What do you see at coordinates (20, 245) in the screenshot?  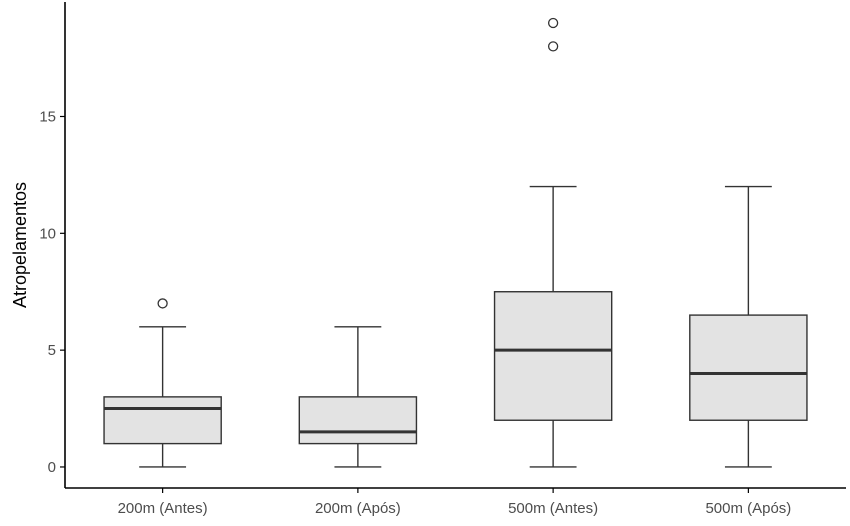 I see `y-axis-title: Atropelamentos` at bounding box center [20, 245].